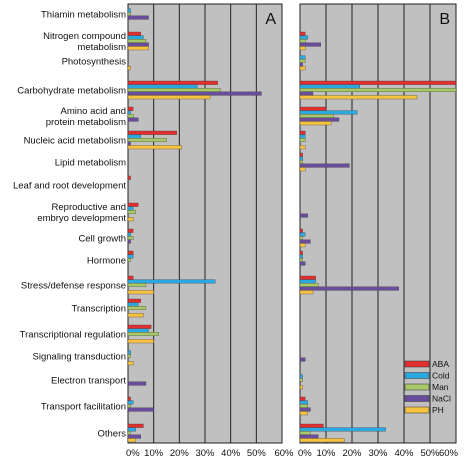 Image resolution: width=474 pixels, height=460 pixels. I want to click on legend-label: Man, so click(440, 387).